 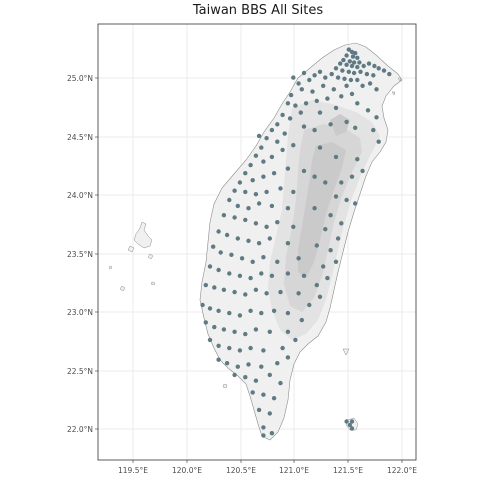 I want to click on x-tick-label: 121.5°E, so click(x=348, y=470).